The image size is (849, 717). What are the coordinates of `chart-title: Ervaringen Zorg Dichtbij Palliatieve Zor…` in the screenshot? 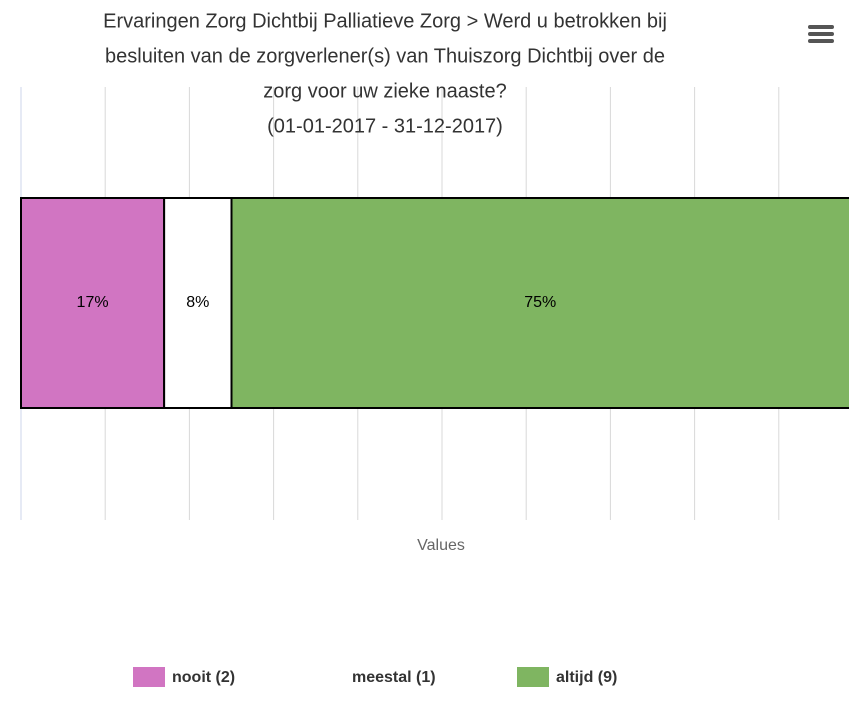 It's located at (385, 21).